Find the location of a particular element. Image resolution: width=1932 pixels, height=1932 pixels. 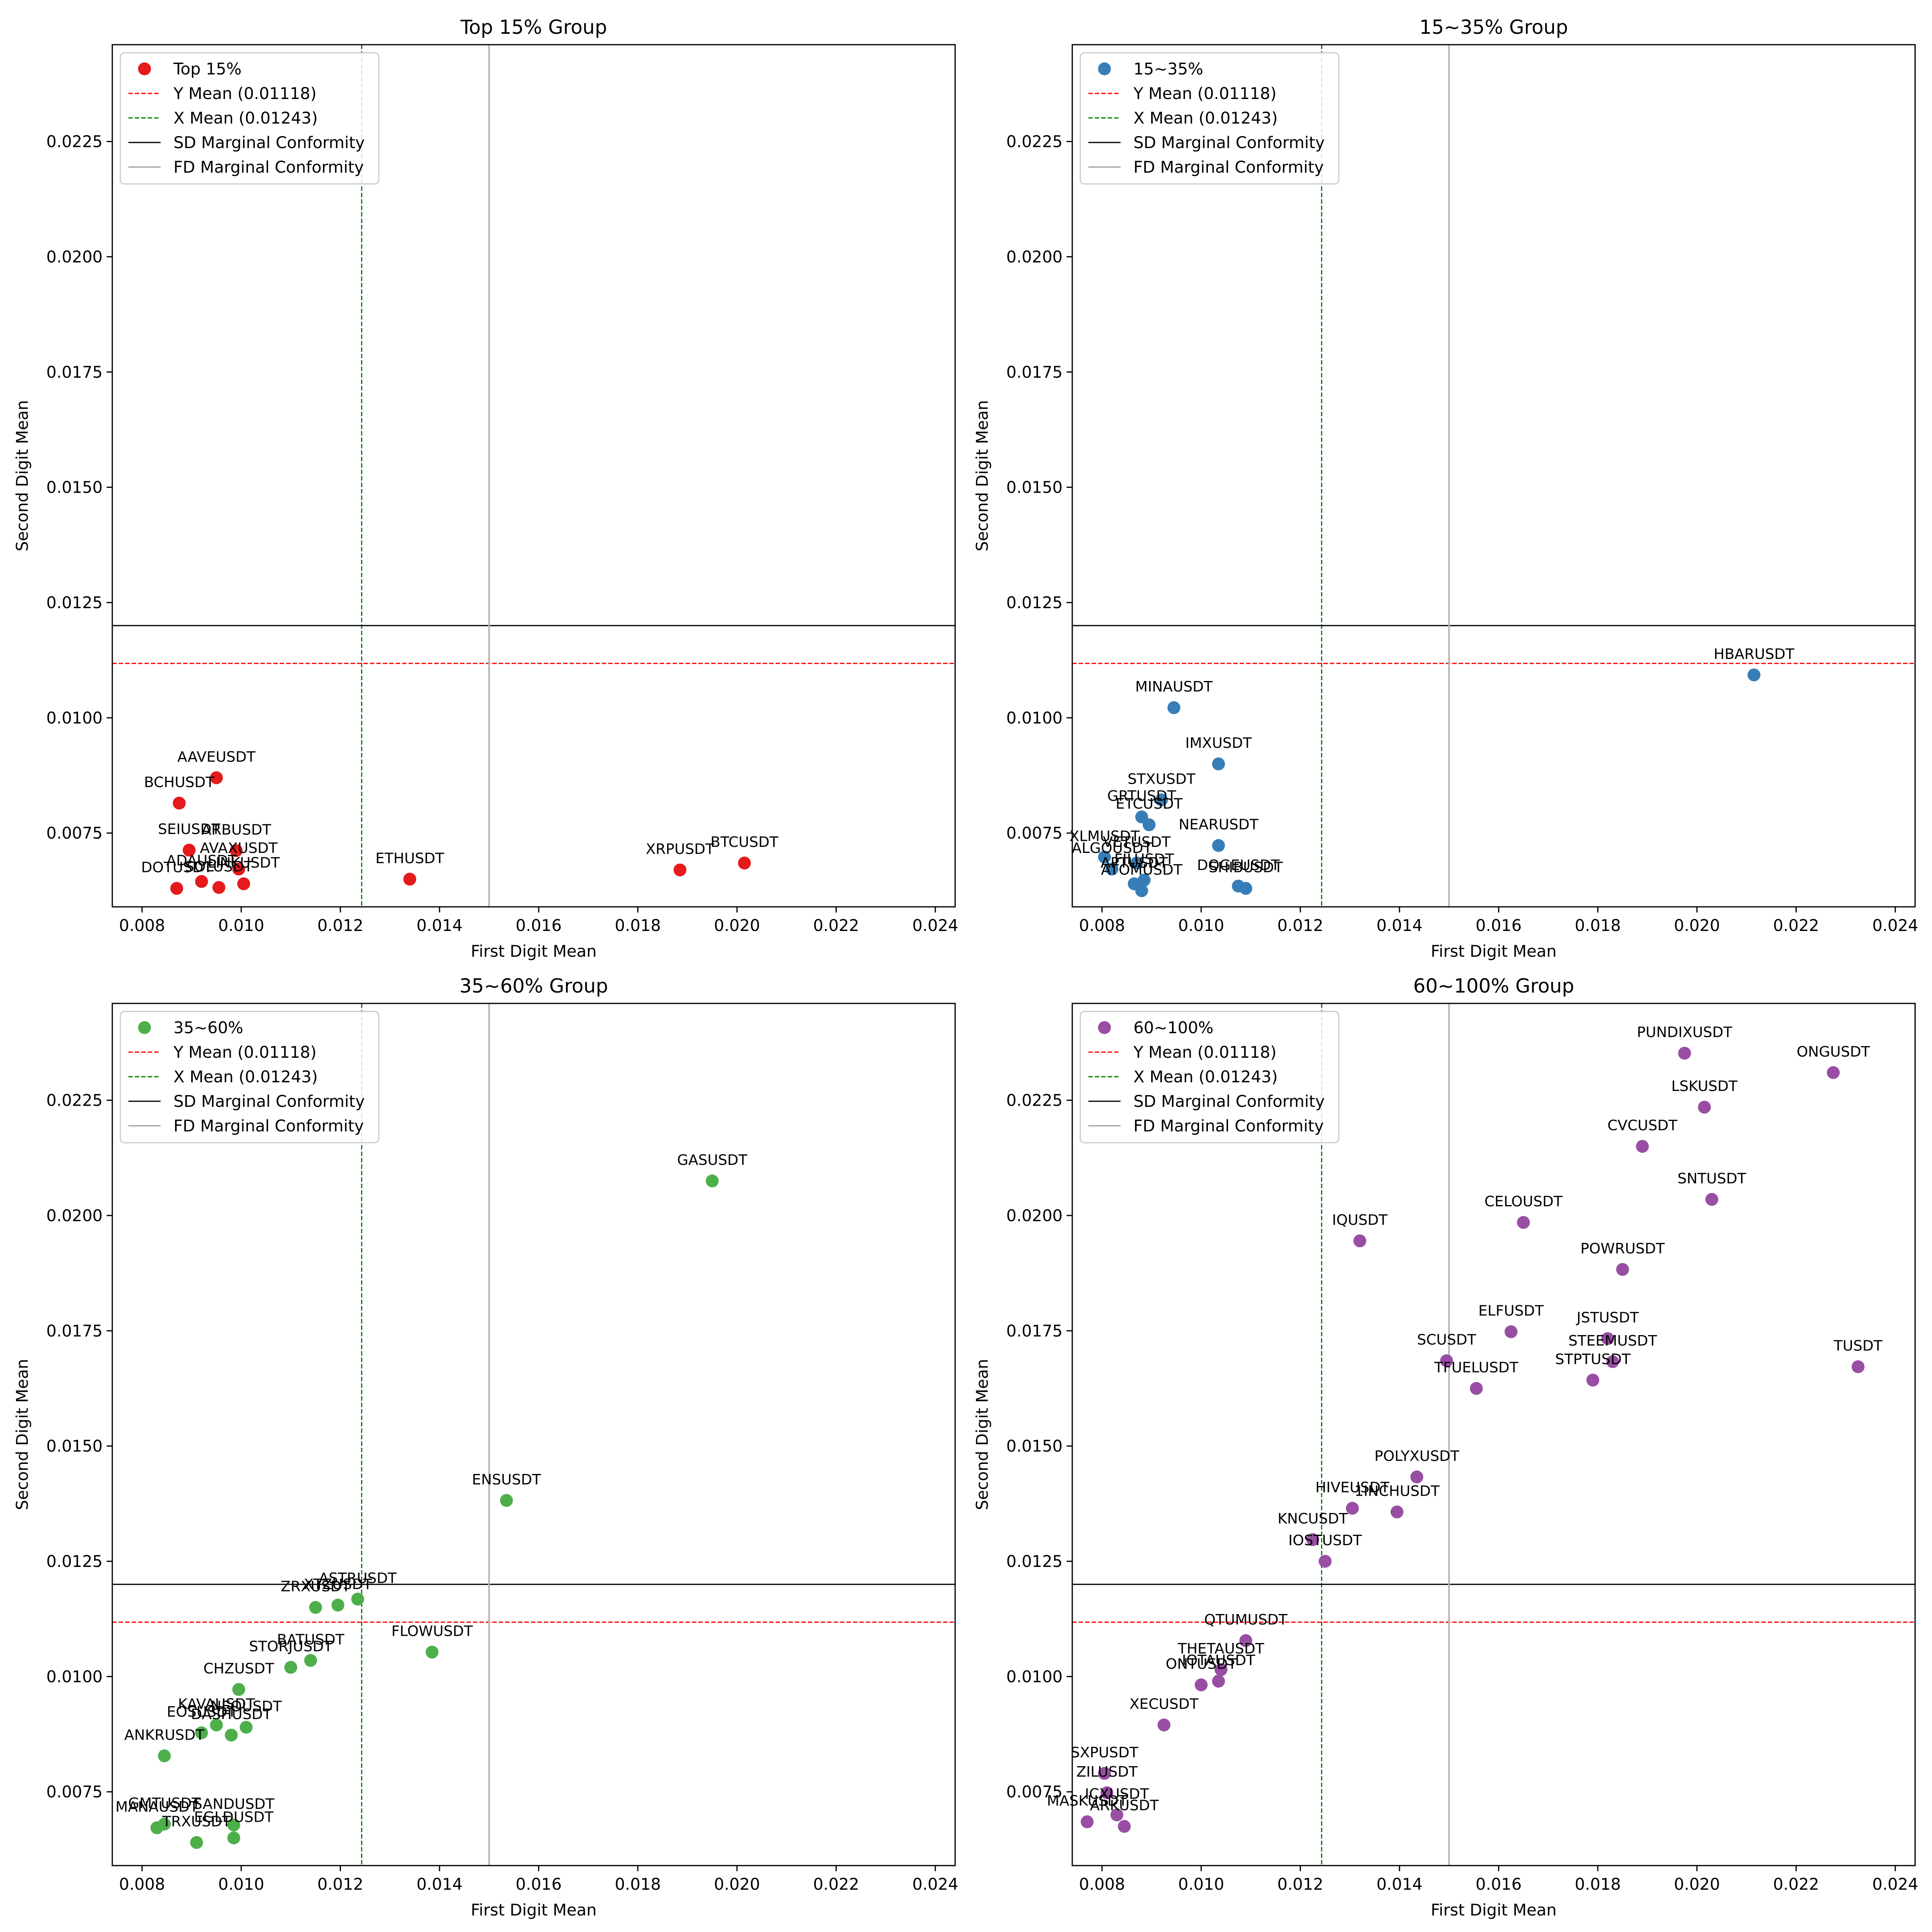

point-label: STXUSDT is located at coordinates (1162, 779).